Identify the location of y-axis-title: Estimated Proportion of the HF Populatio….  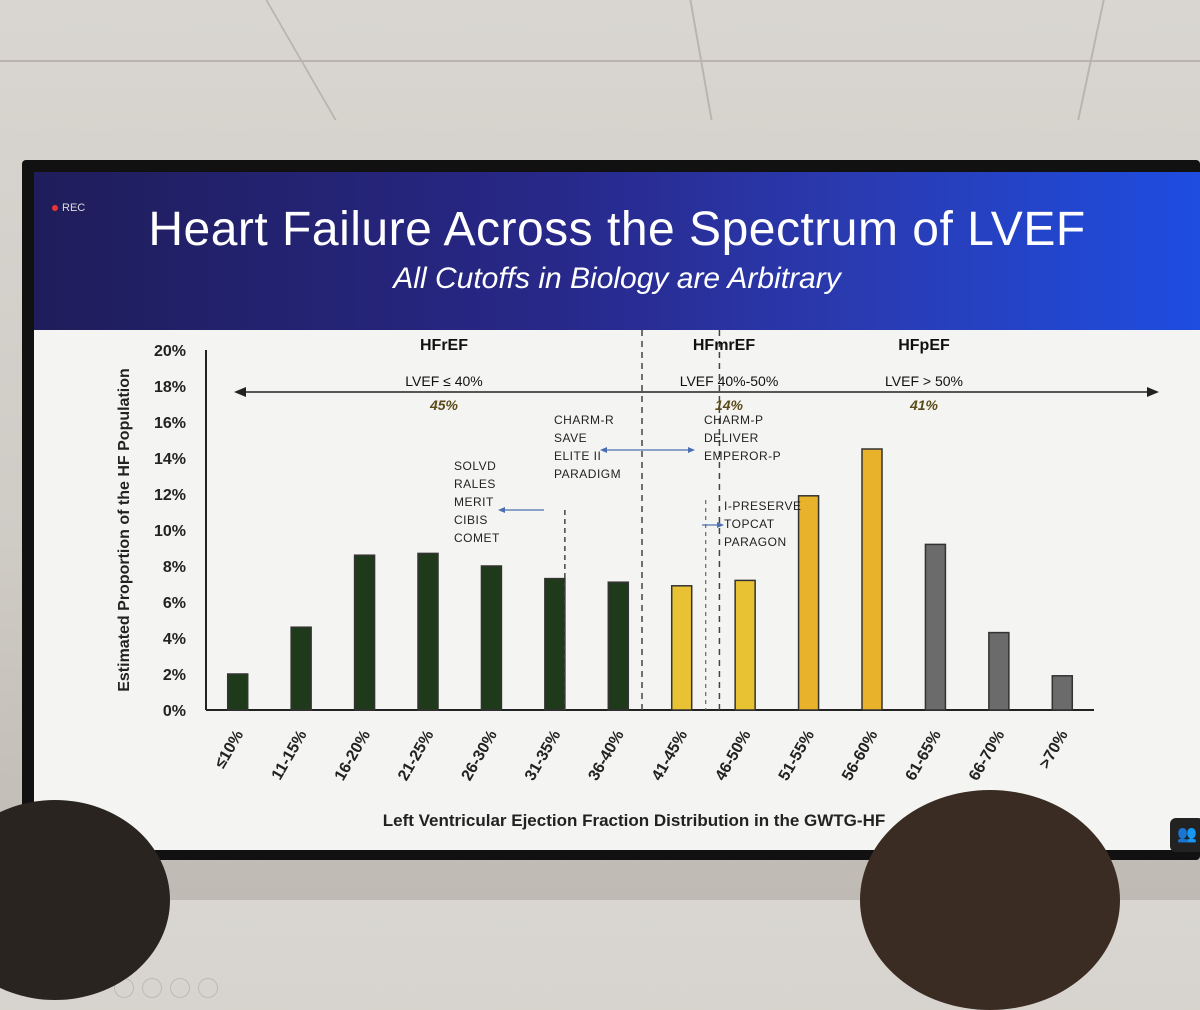
(124, 530).